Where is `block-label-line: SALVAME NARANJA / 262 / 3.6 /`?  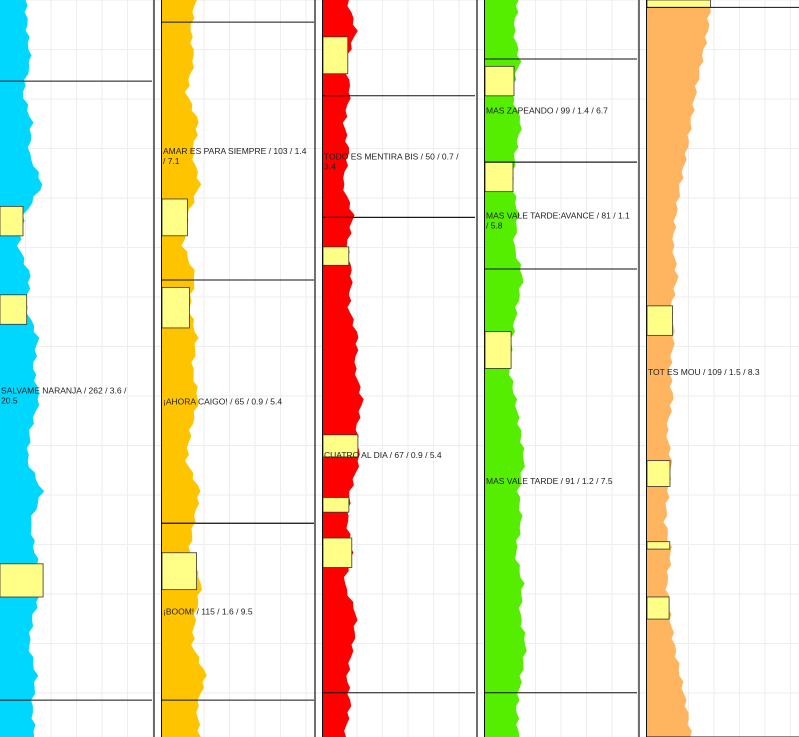 block-label-line: SALVAME NARANJA / 262 / 3.6 / is located at coordinates (64, 391).